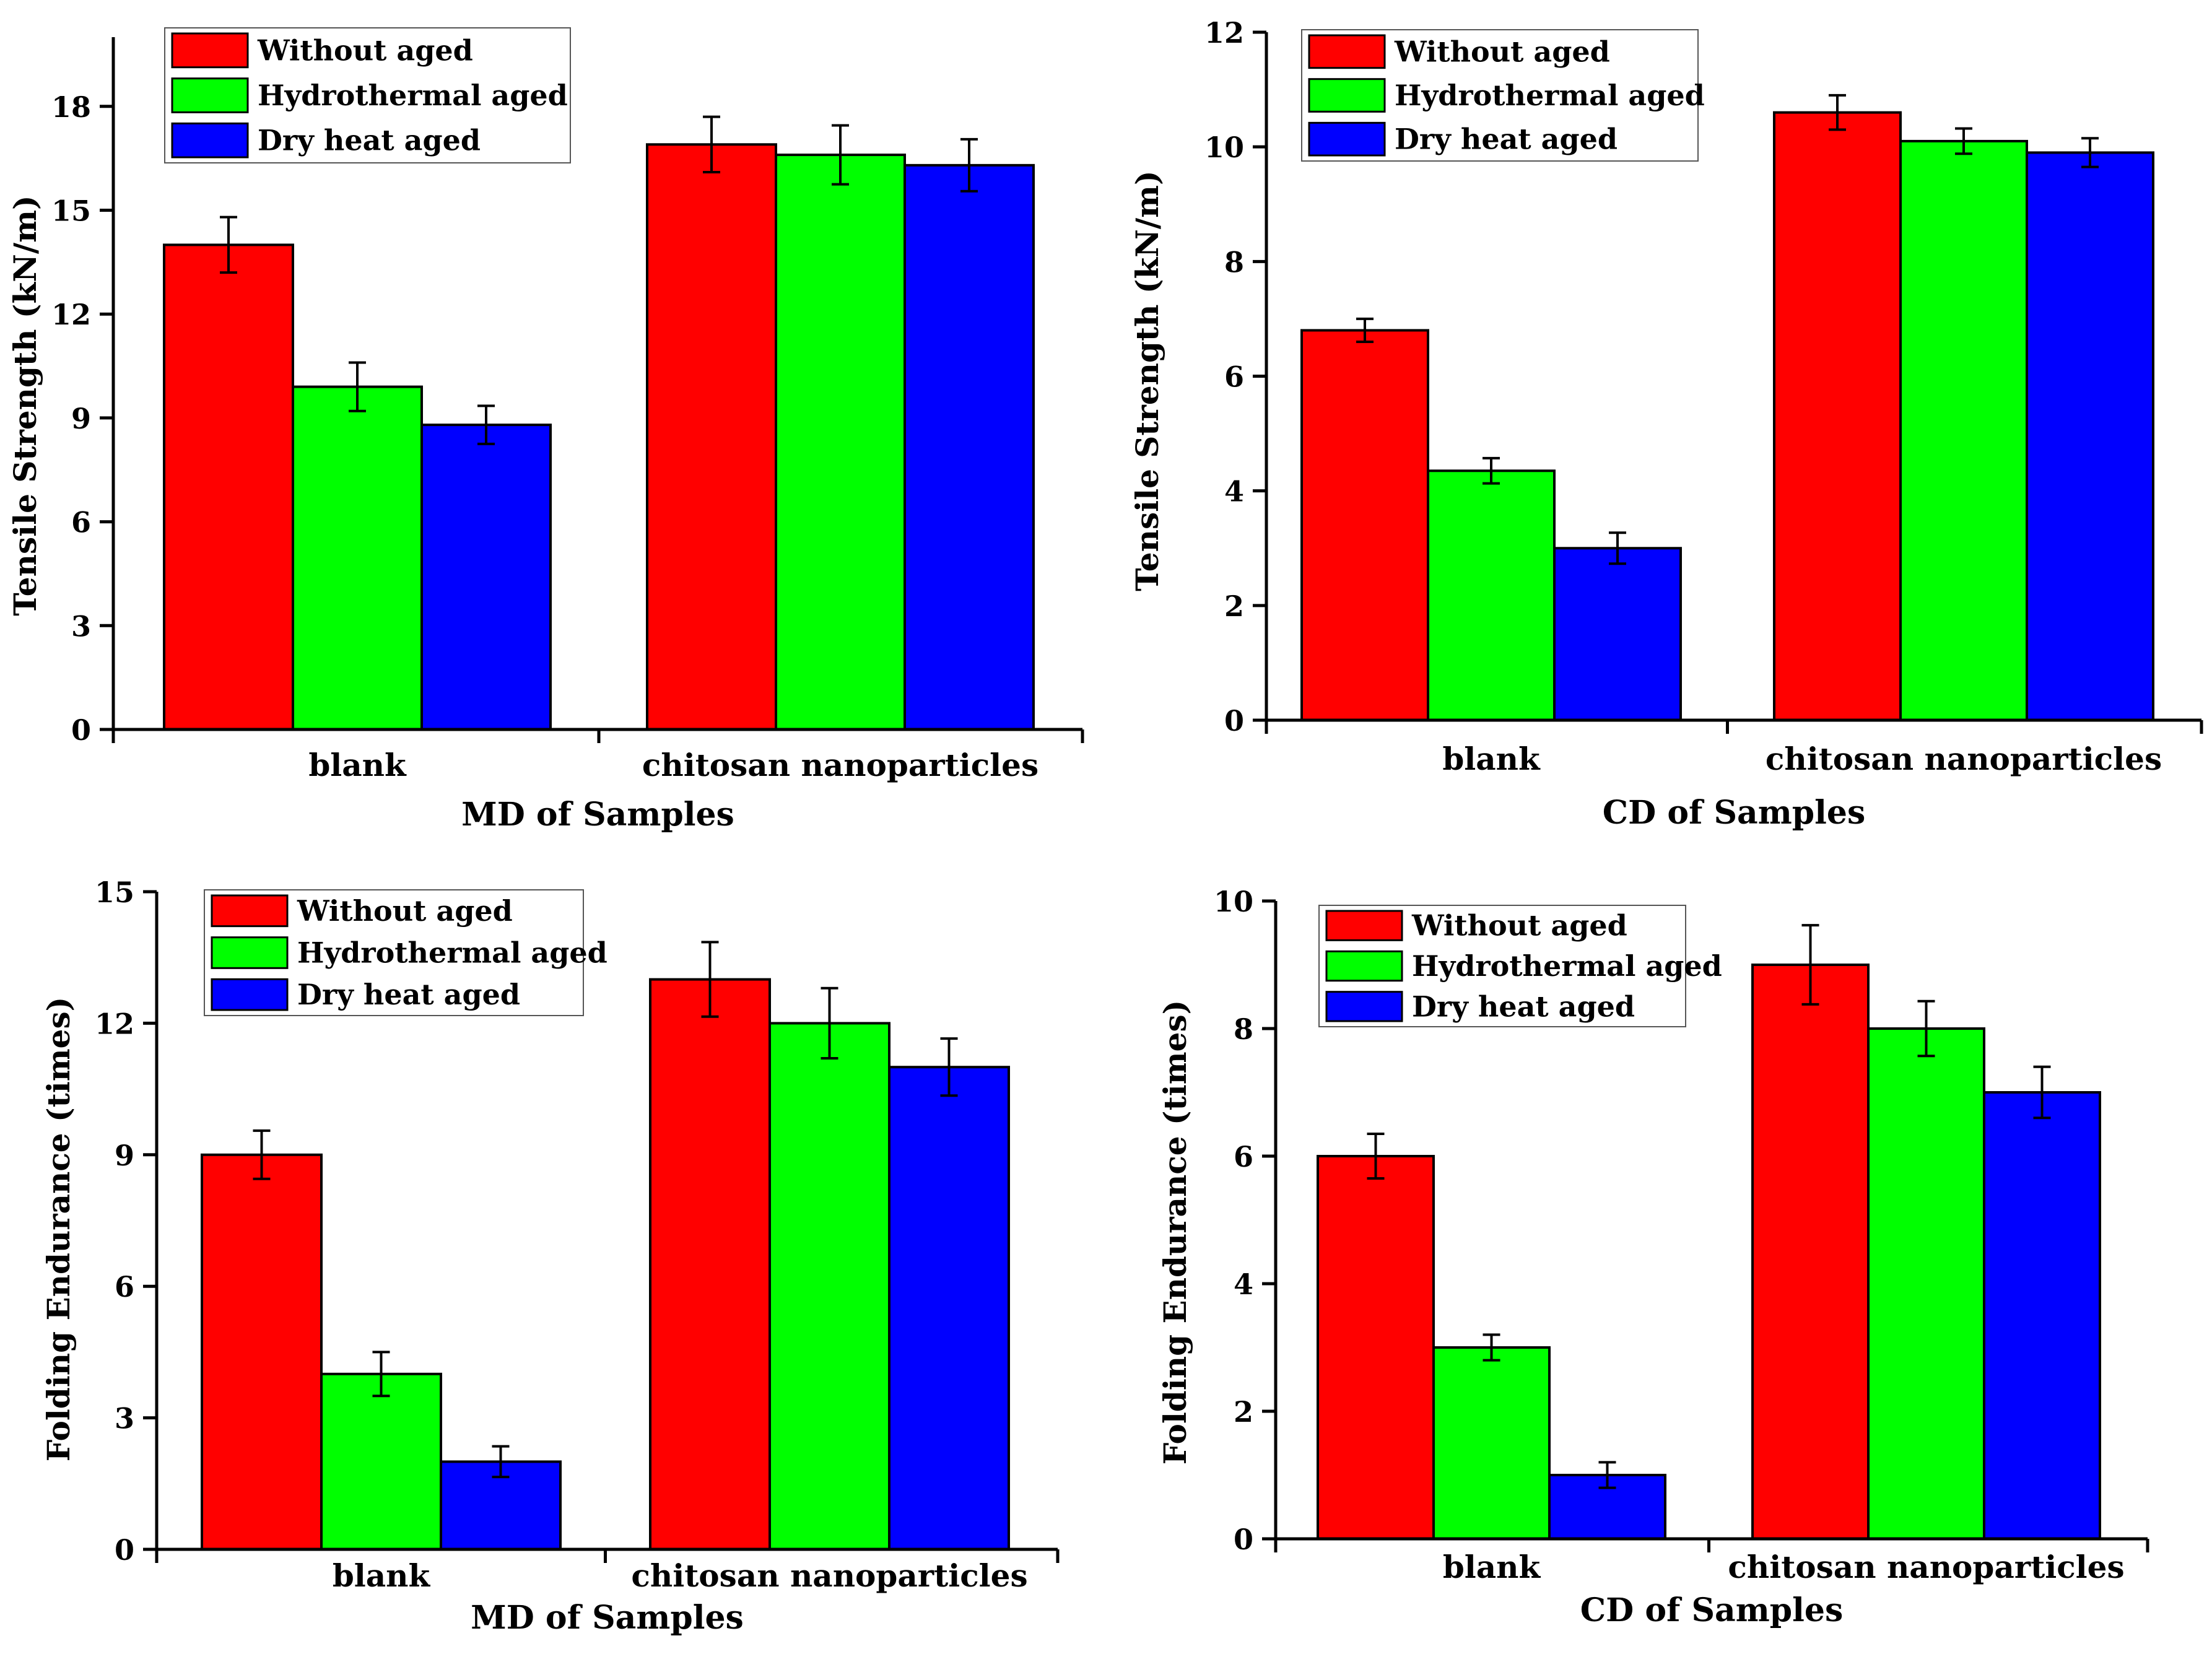  I want to click on y-tick-label: 4, so click(1234, 491).